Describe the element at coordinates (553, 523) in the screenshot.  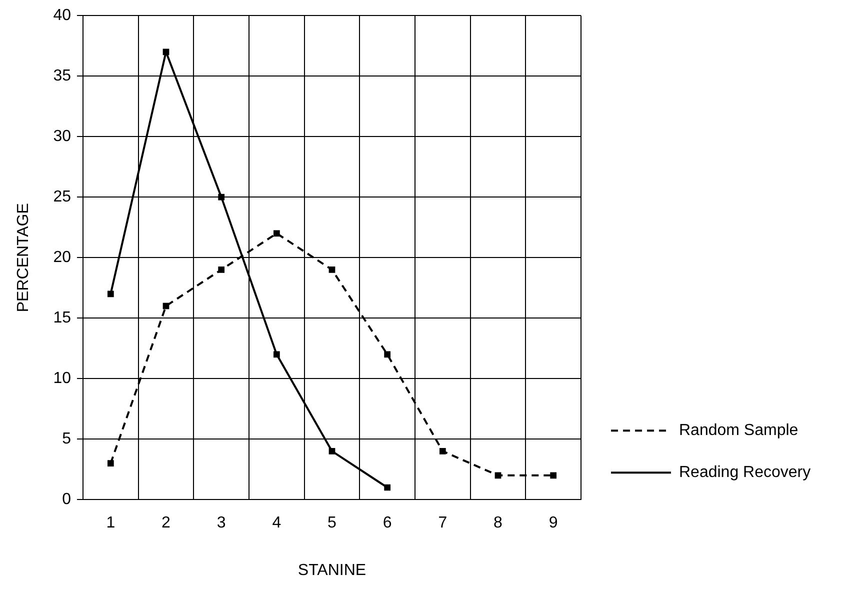
I see `x-tick-label: 9` at that location.